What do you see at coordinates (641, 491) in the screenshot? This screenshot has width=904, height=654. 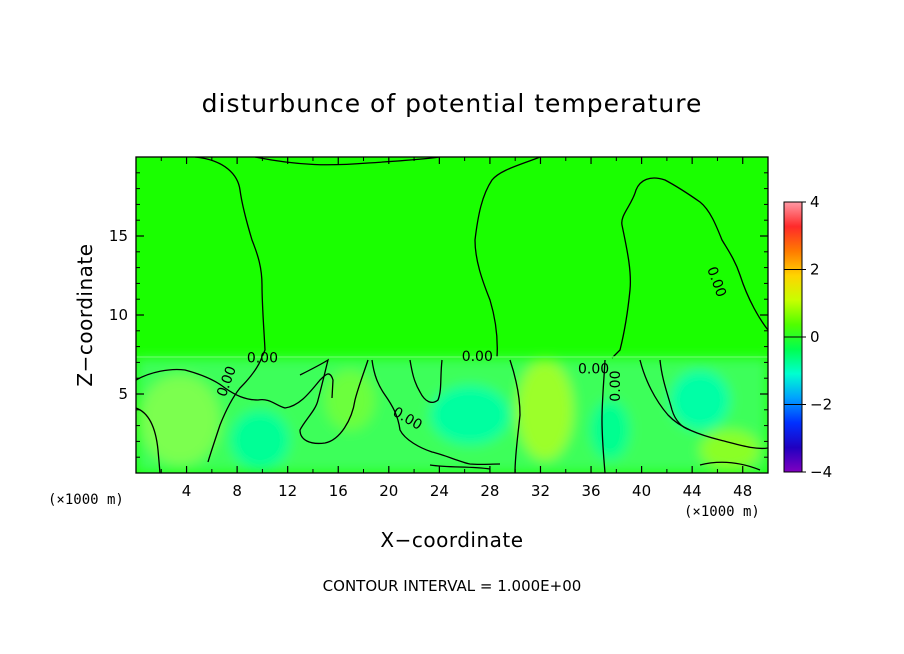 I see `x-tick-label: 40` at bounding box center [641, 491].